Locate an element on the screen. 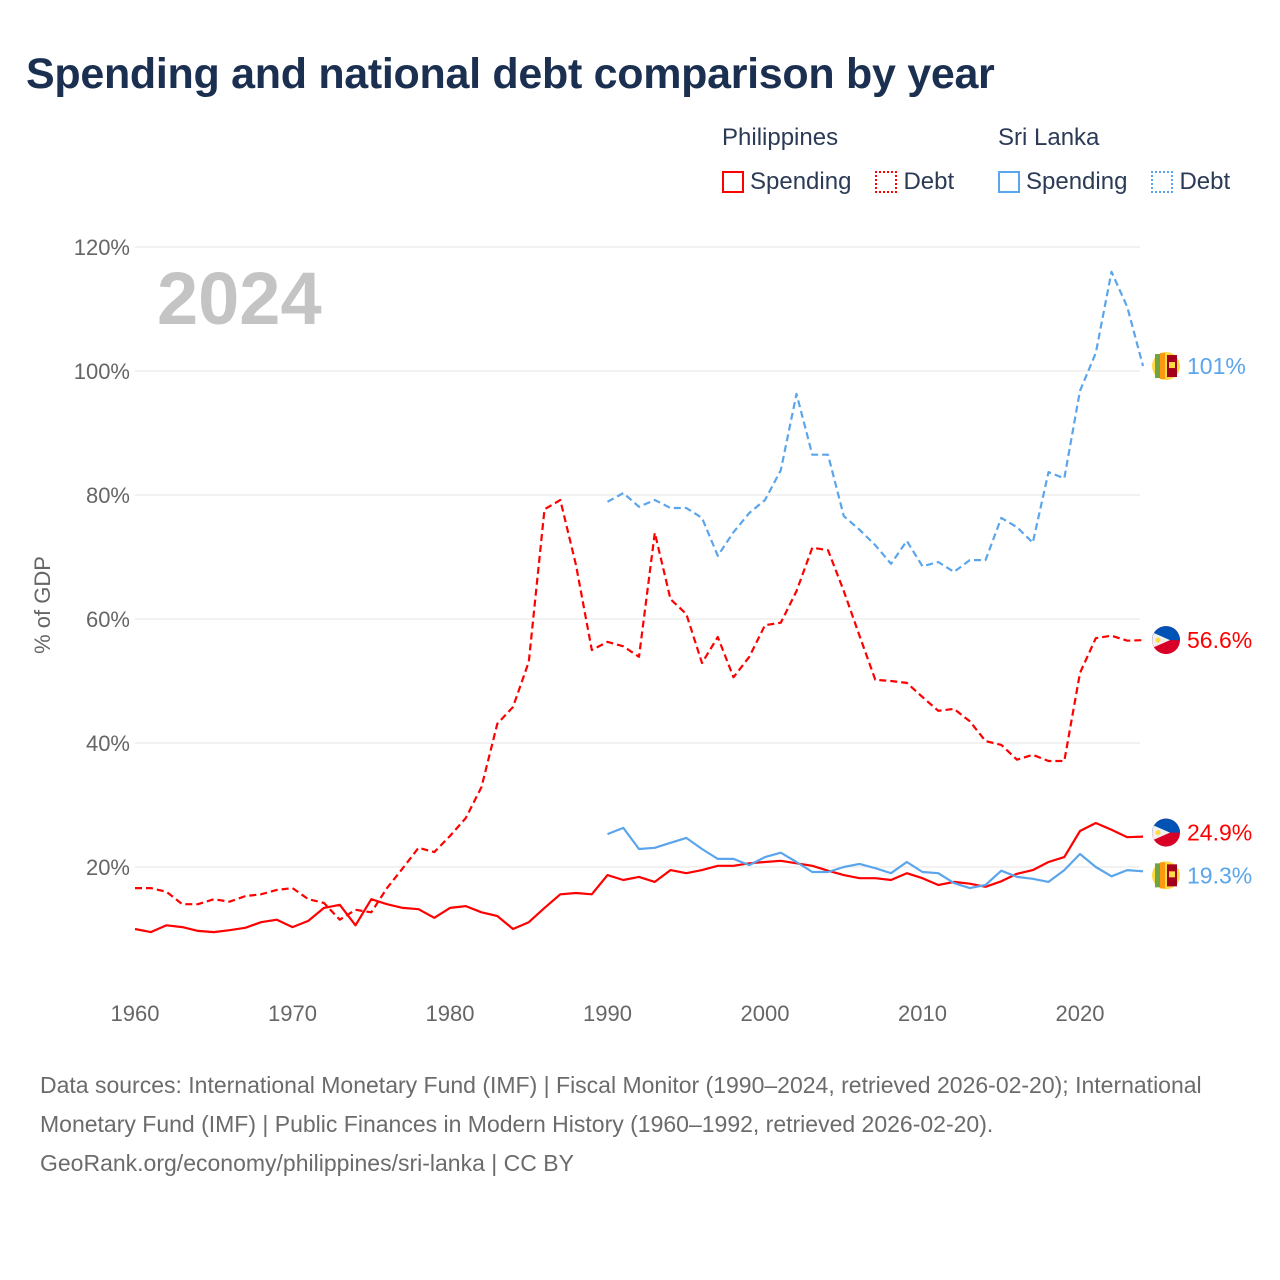  x-tick-label: 1980 is located at coordinates (450, 1013).